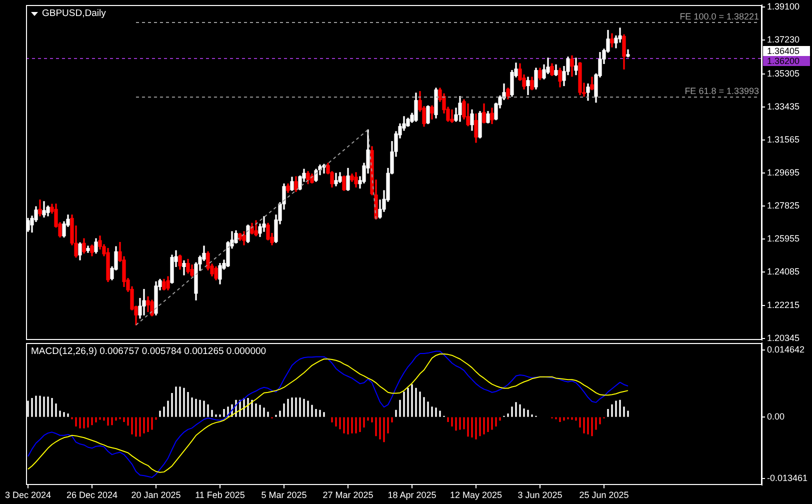  I want to click on y-tick-label: 1.27825, so click(783, 205).